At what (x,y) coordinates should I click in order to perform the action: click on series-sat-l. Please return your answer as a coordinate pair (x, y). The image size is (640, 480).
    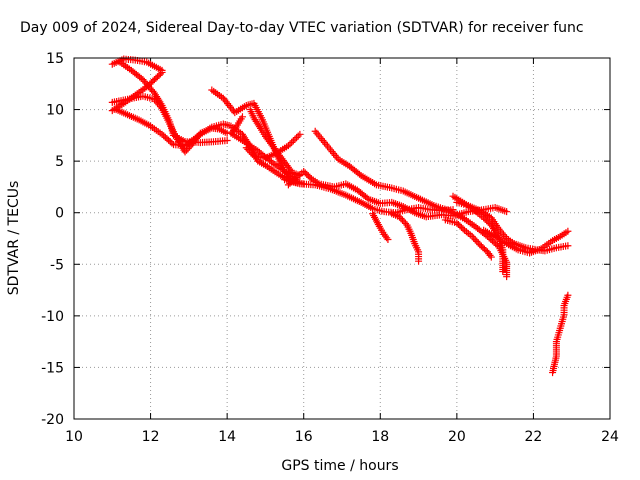
    Looking at the image, I should click on (411, 204).